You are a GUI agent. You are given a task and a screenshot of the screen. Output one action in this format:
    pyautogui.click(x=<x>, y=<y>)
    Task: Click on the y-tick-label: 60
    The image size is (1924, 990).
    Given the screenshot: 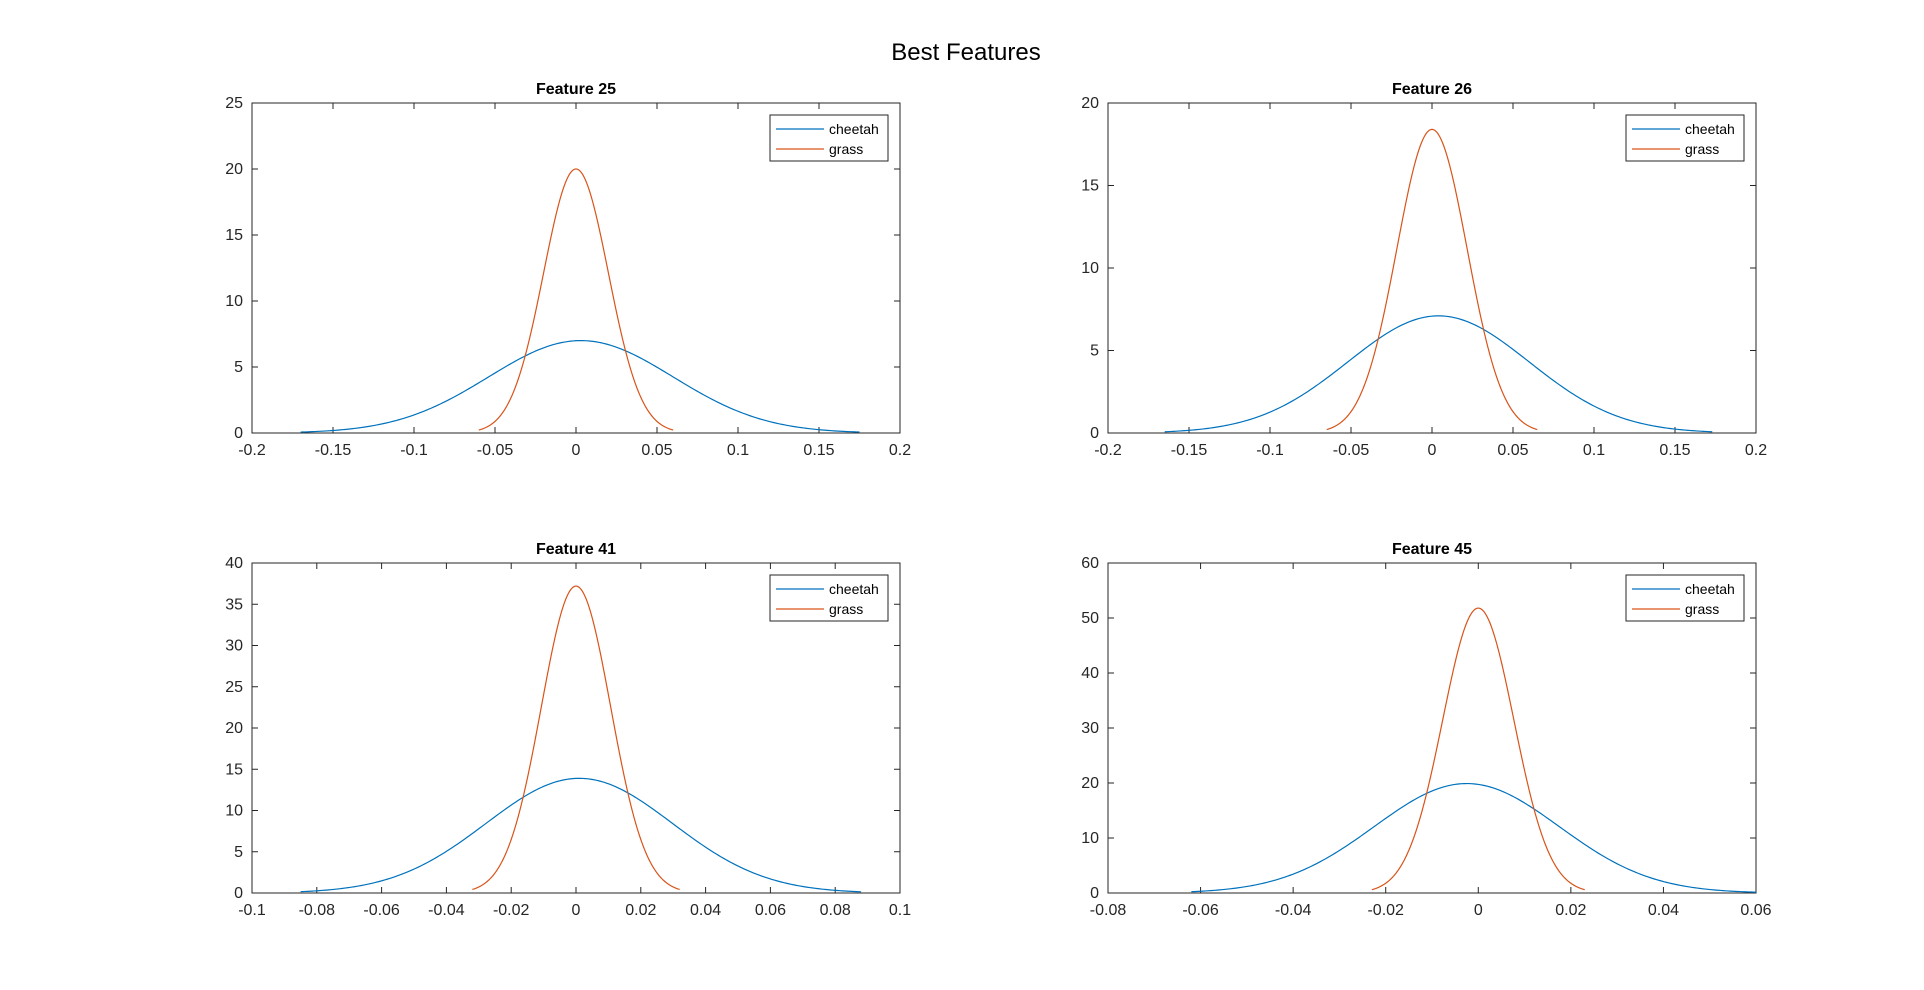 What is the action you would take?
    pyautogui.click(x=1090, y=563)
    